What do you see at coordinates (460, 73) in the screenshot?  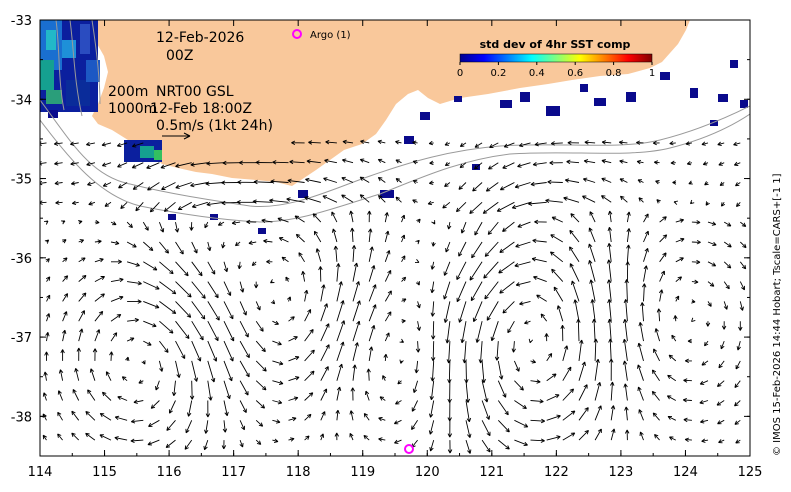 I see `colorbar-tick-label: 0` at bounding box center [460, 73].